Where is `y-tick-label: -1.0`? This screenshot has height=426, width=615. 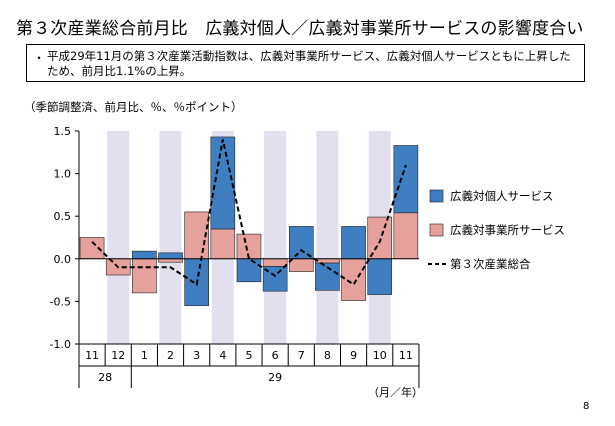
y-tick-label: -1.0 is located at coordinates (60, 344).